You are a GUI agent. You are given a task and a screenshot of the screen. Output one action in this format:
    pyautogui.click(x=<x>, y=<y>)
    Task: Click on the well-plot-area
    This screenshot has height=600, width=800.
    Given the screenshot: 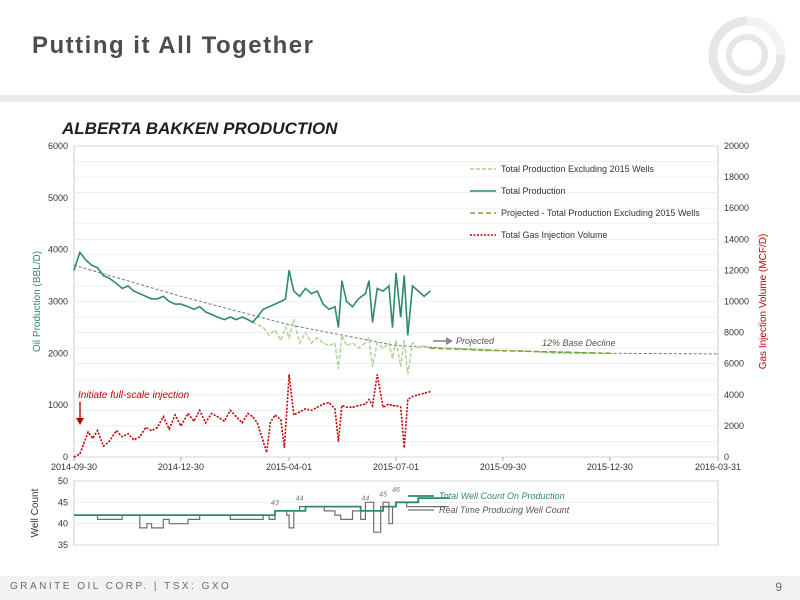 What is the action you would take?
    pyautogui.click(x=396, y=513)
    